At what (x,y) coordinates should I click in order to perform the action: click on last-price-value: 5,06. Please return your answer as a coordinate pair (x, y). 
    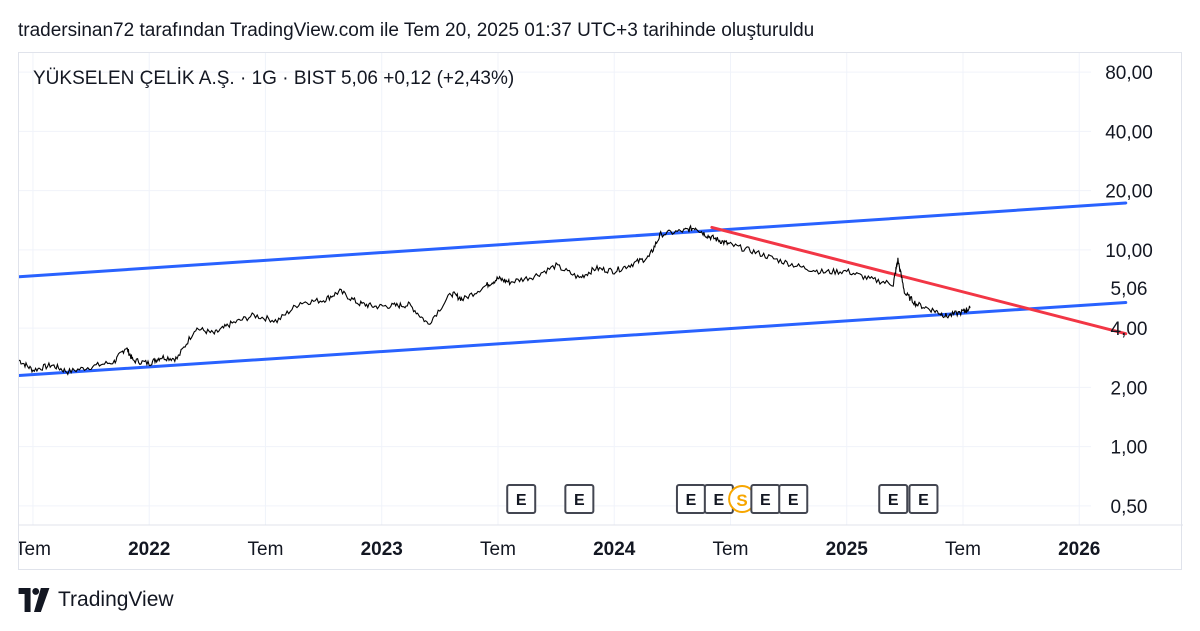
    Looking at the image, I should click on (1129, 289).